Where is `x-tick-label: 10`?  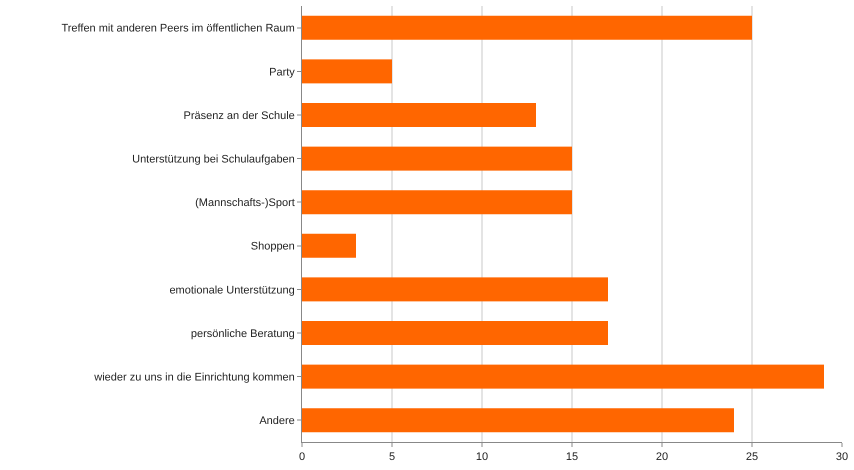 x-tick-label: 10 is located at coordinates (482, 457).